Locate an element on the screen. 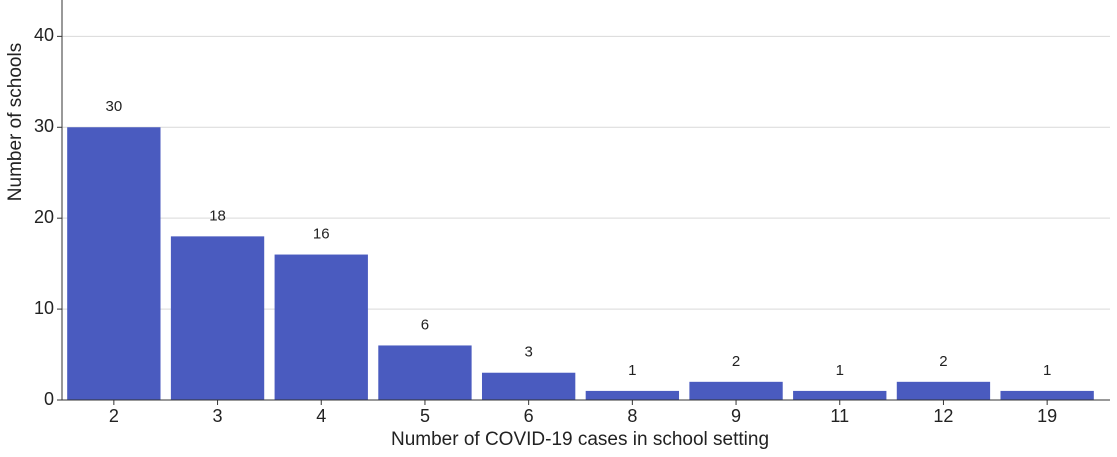 The image size is (1117, 457). x-tick-label: 19 is located at coordinates (1047, 416).